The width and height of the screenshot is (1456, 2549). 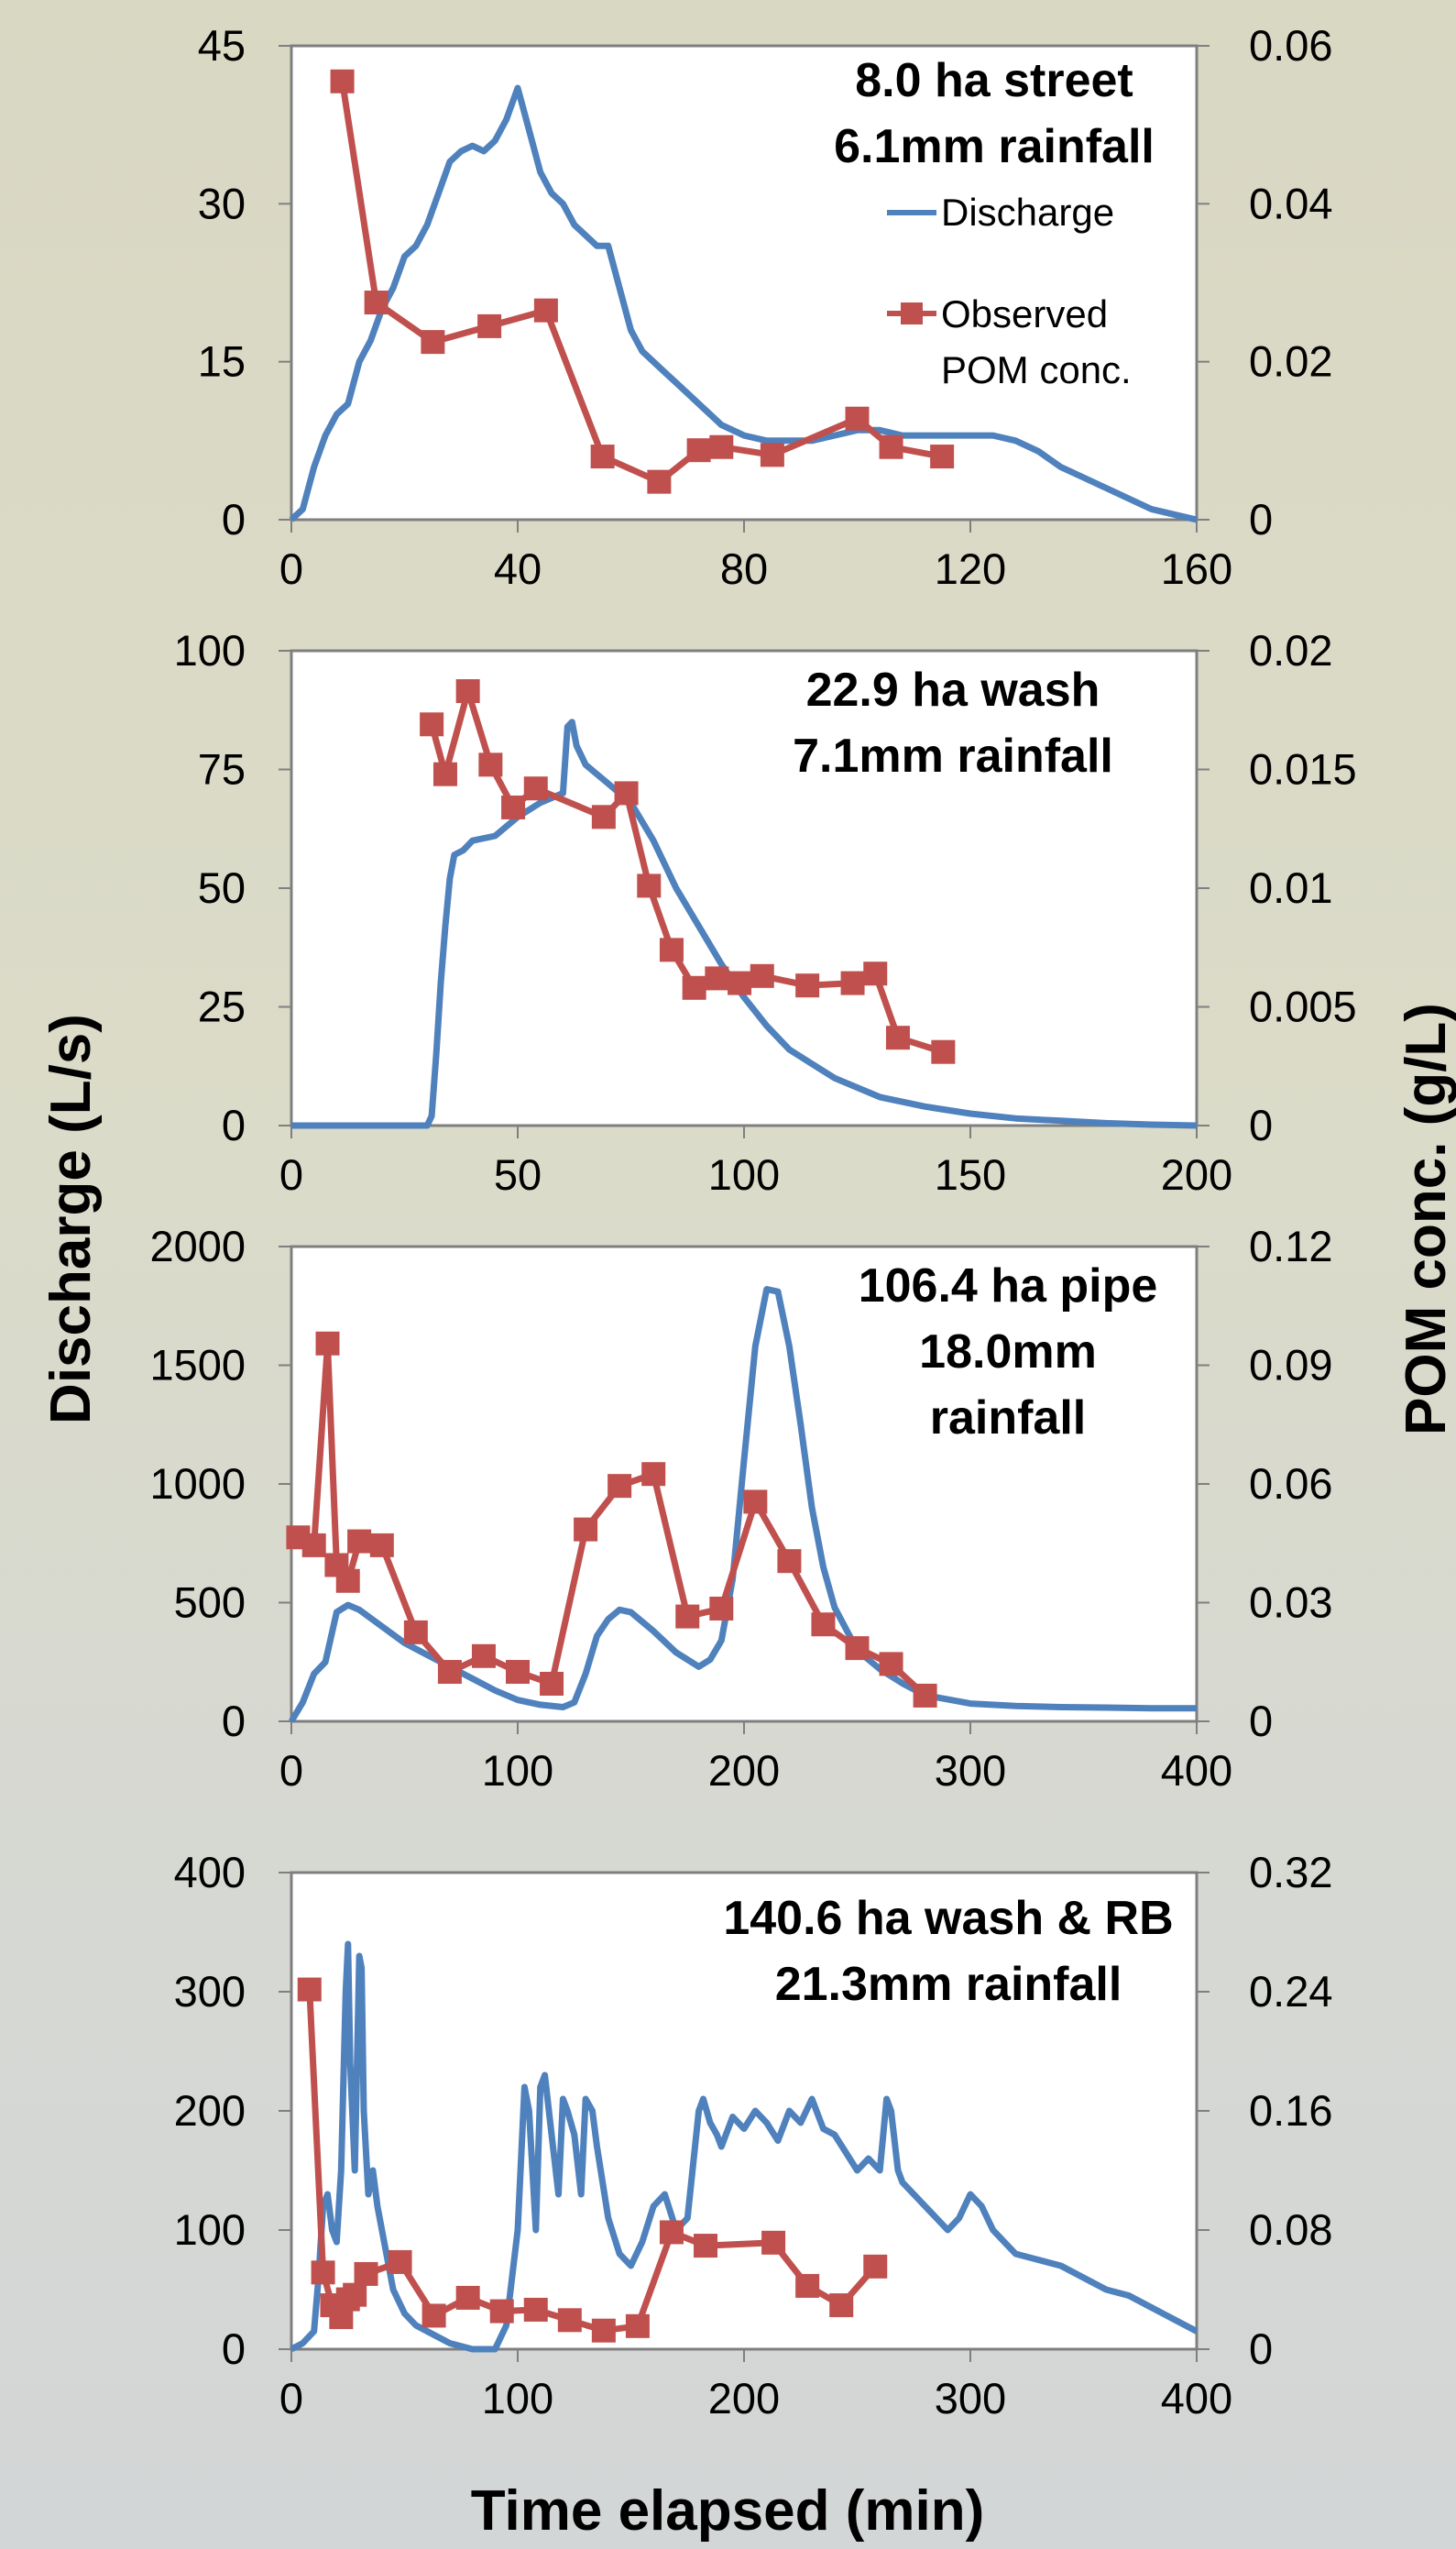 I want to click on panel-annotation-line: rainfall, so click(x=1008, y=1418).